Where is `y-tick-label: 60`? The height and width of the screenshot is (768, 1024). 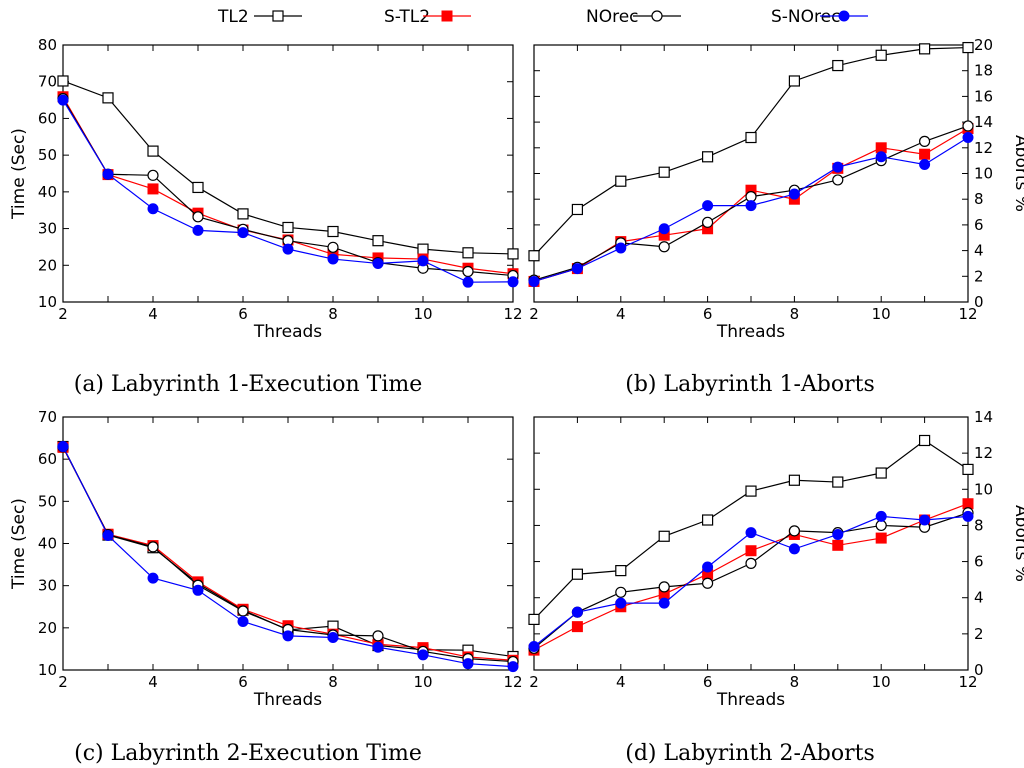 y-tick-label: 60 is located at coordinates (47, 459).